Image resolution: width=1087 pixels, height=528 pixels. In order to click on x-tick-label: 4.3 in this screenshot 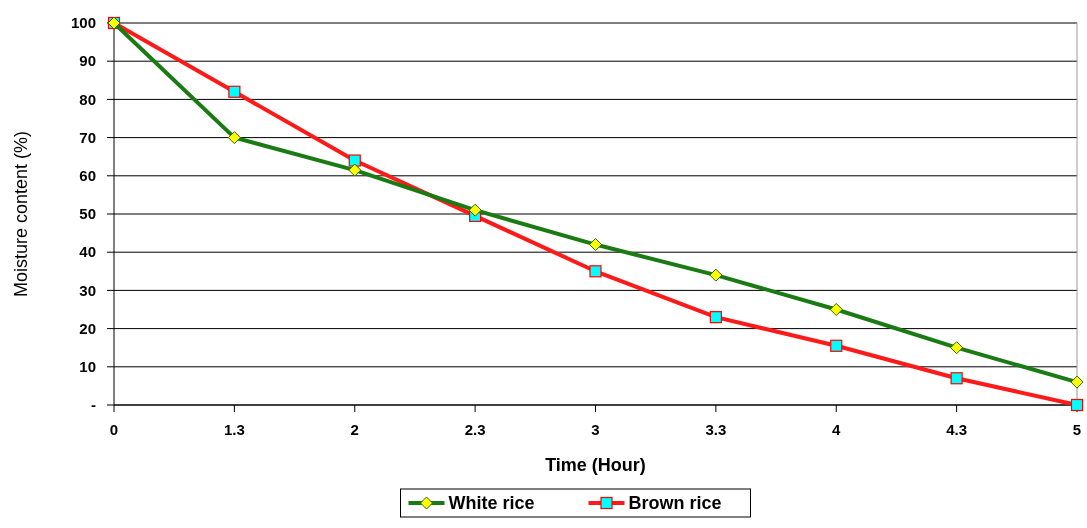, I will do `click(957, 429)`.